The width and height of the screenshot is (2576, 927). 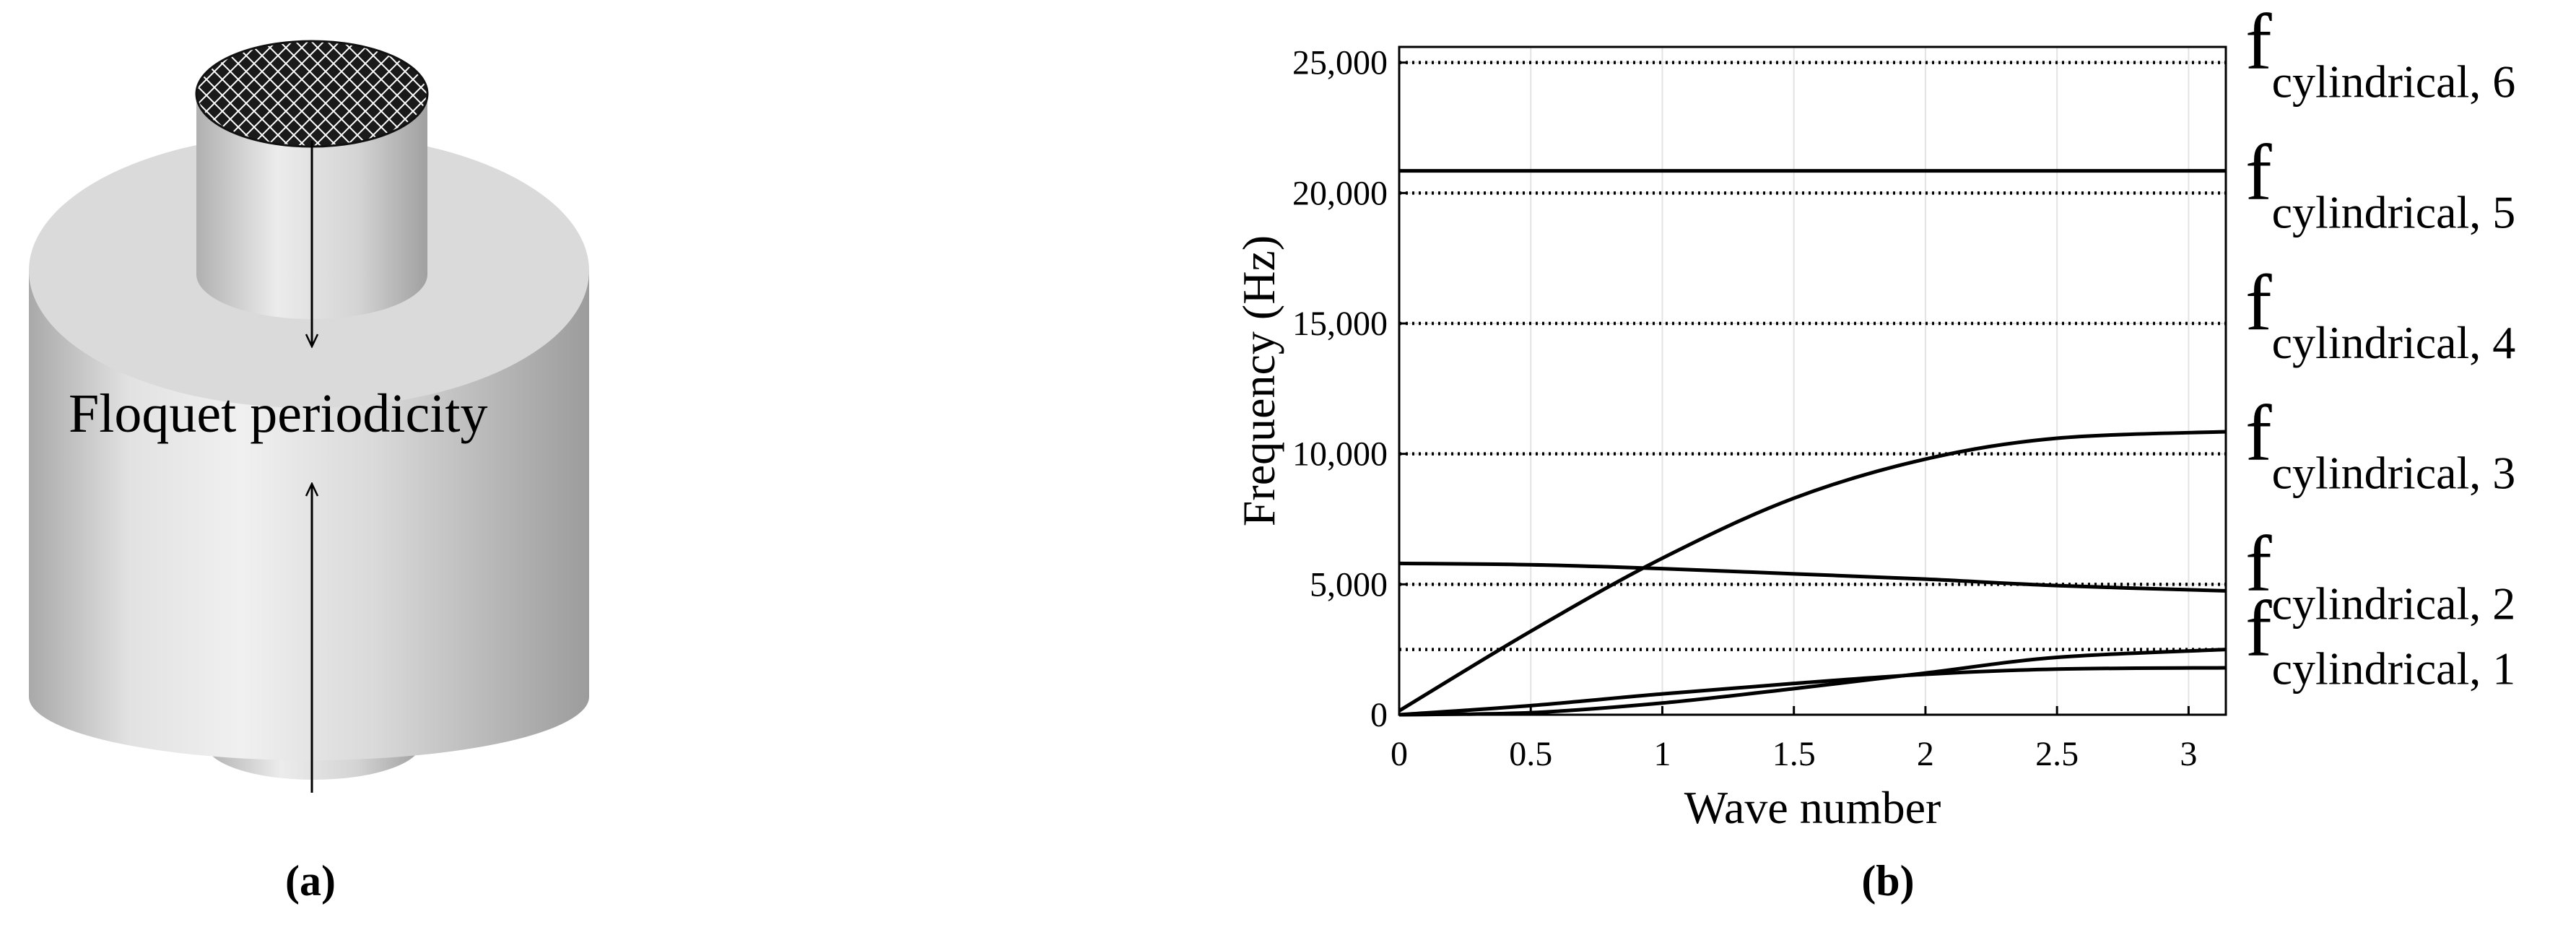 What do you see at coordinates (2188, 754) in the screenshot?
I see `x-tick-label: 3` at bounding box center [2188, 754].